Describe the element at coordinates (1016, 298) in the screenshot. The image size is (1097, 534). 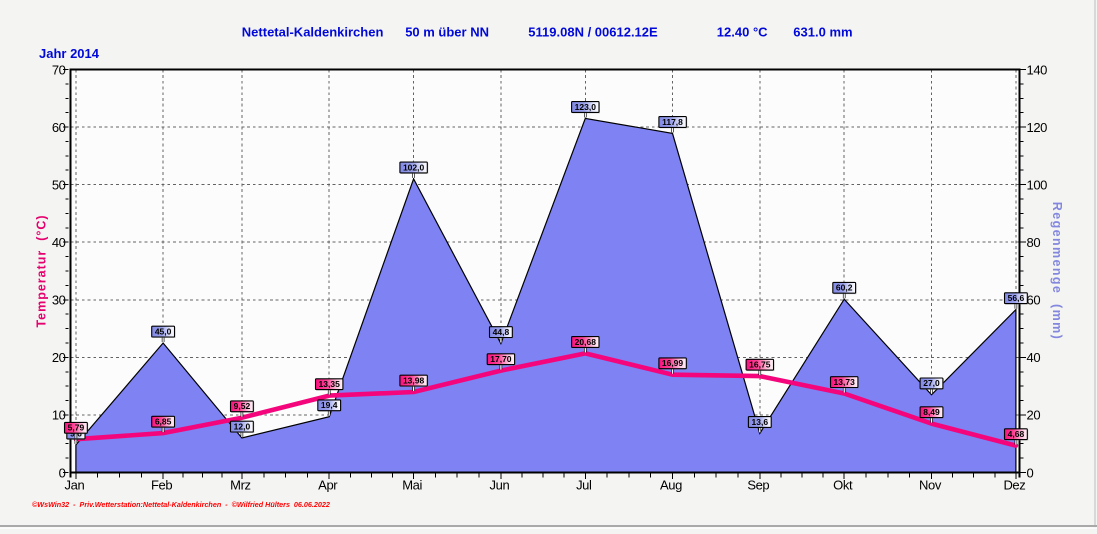
I see `svg-text: 56,6` at that location.